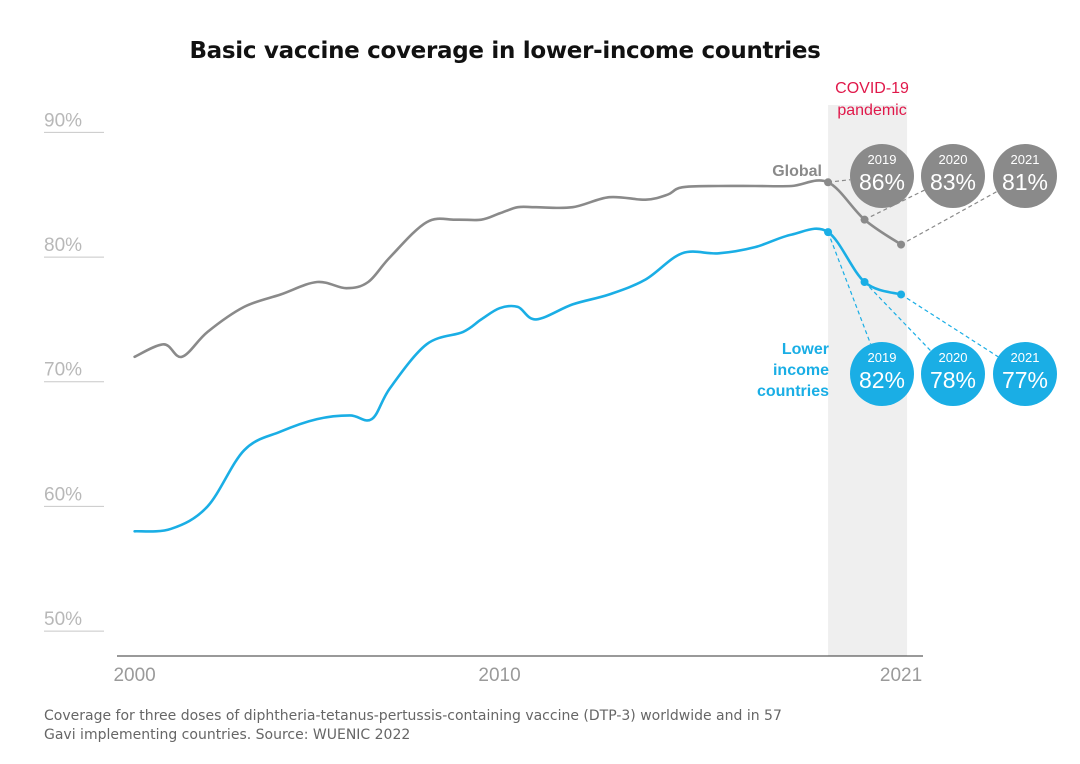 This screenshot has height=764, width=1080. What do you see at coordinates (63, 120) in the screenshot?
I see `y-tick-label: 90%` at bounding box center [63, 120].